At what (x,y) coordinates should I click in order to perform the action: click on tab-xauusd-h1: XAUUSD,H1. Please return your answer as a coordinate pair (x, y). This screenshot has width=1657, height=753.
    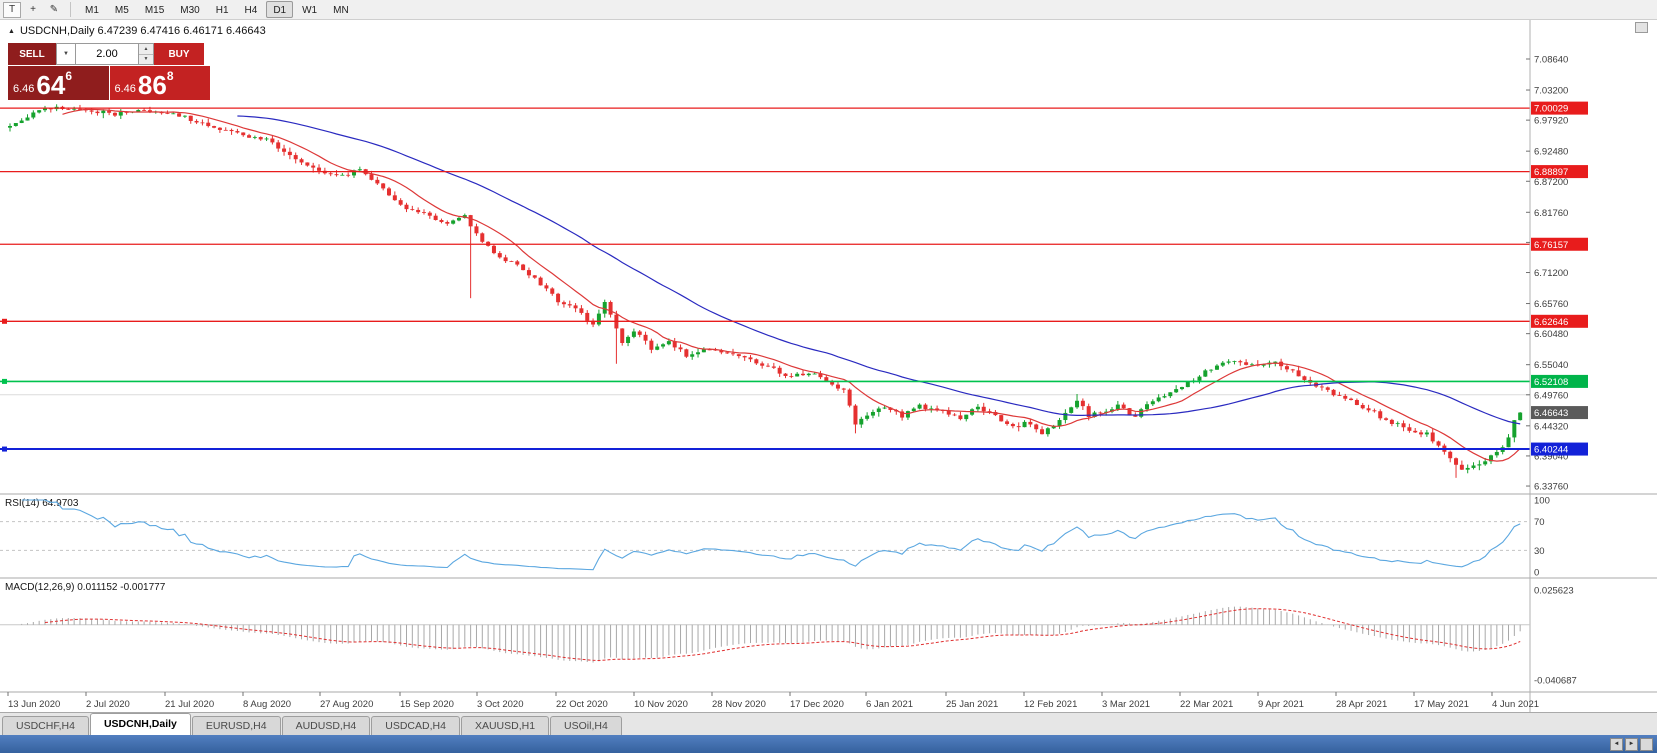
    Looking at the image, I should click on (505, 725).